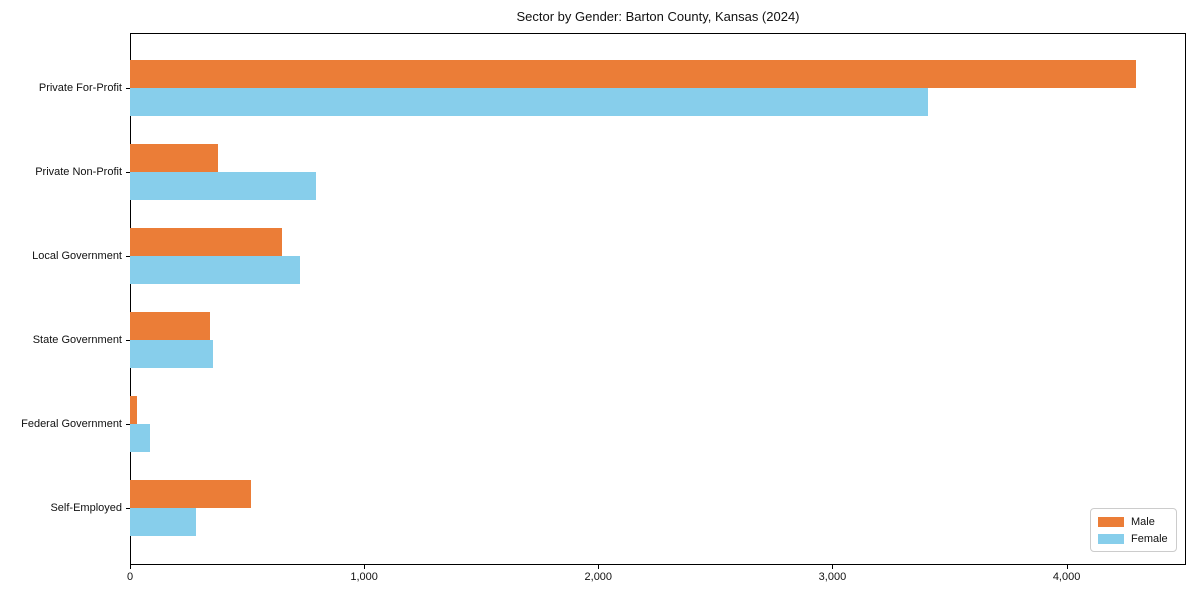 This screenshot has width=1200, height=600. I want to click on legend-label-female: Female, so click(1149, 538).